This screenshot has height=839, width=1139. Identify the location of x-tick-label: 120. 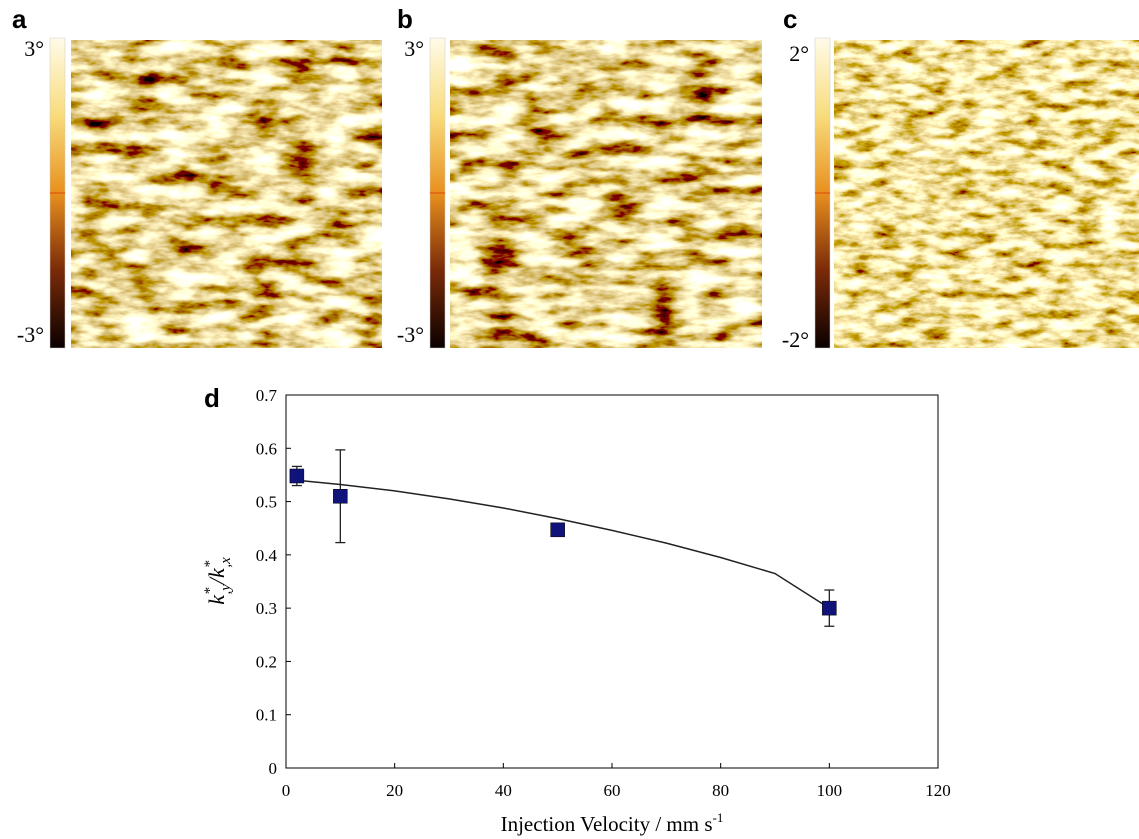
(938, 790).